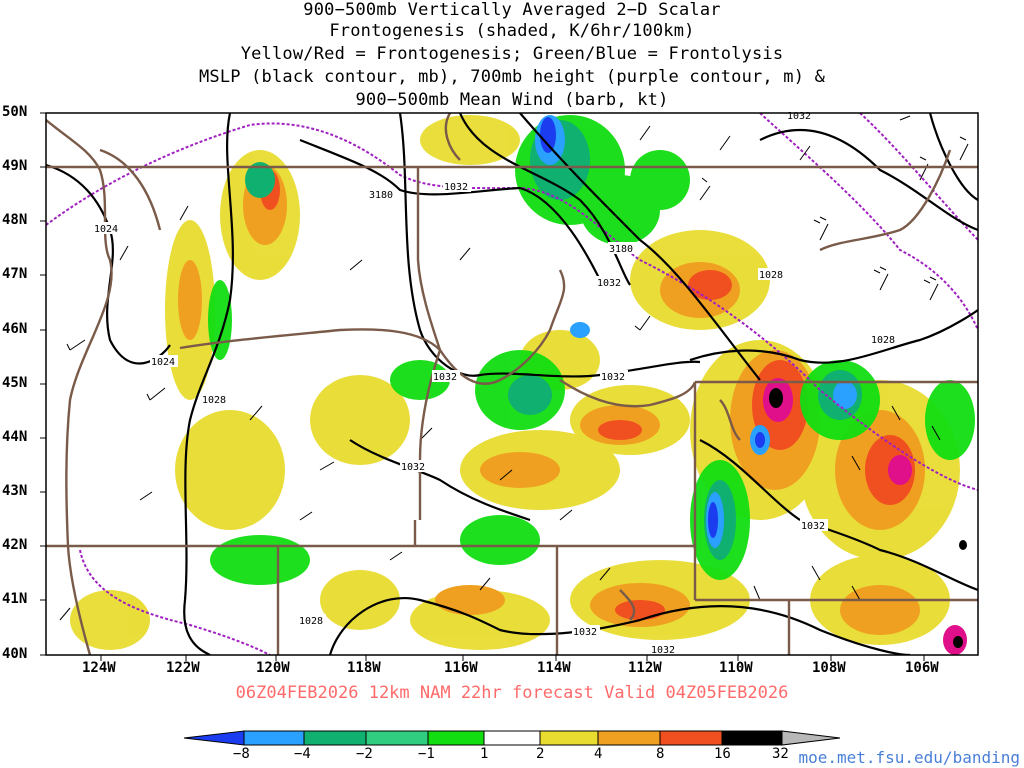 The width and height of the screenshot is (1024, 768). I want to click on lon-label: 124W, so click(99, 668).